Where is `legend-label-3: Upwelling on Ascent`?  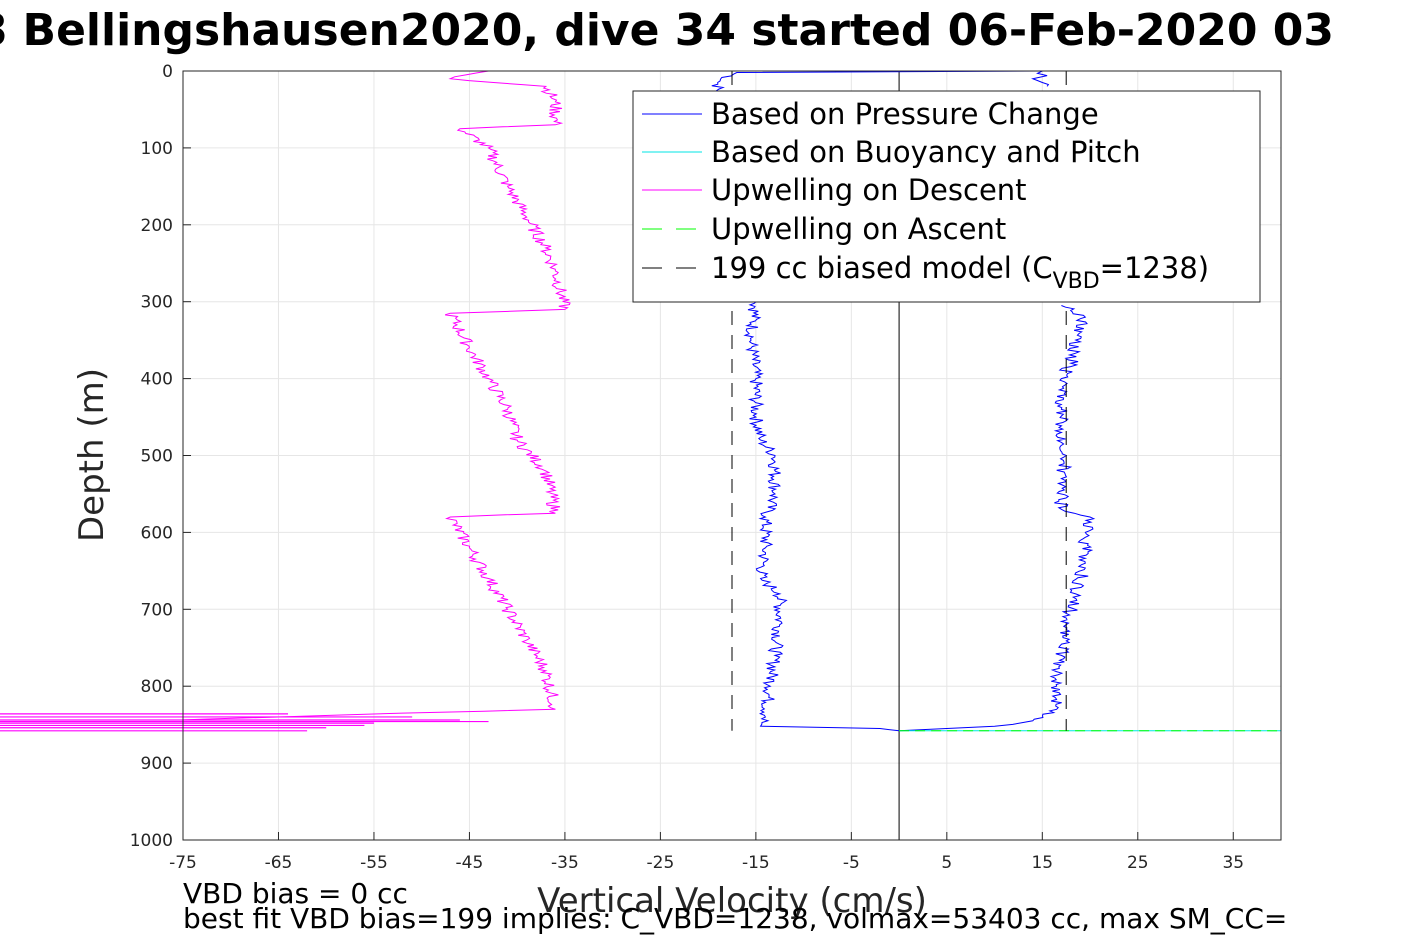
legend-label-3: Upwelling on Ascent is located at coordinates (858, 229).